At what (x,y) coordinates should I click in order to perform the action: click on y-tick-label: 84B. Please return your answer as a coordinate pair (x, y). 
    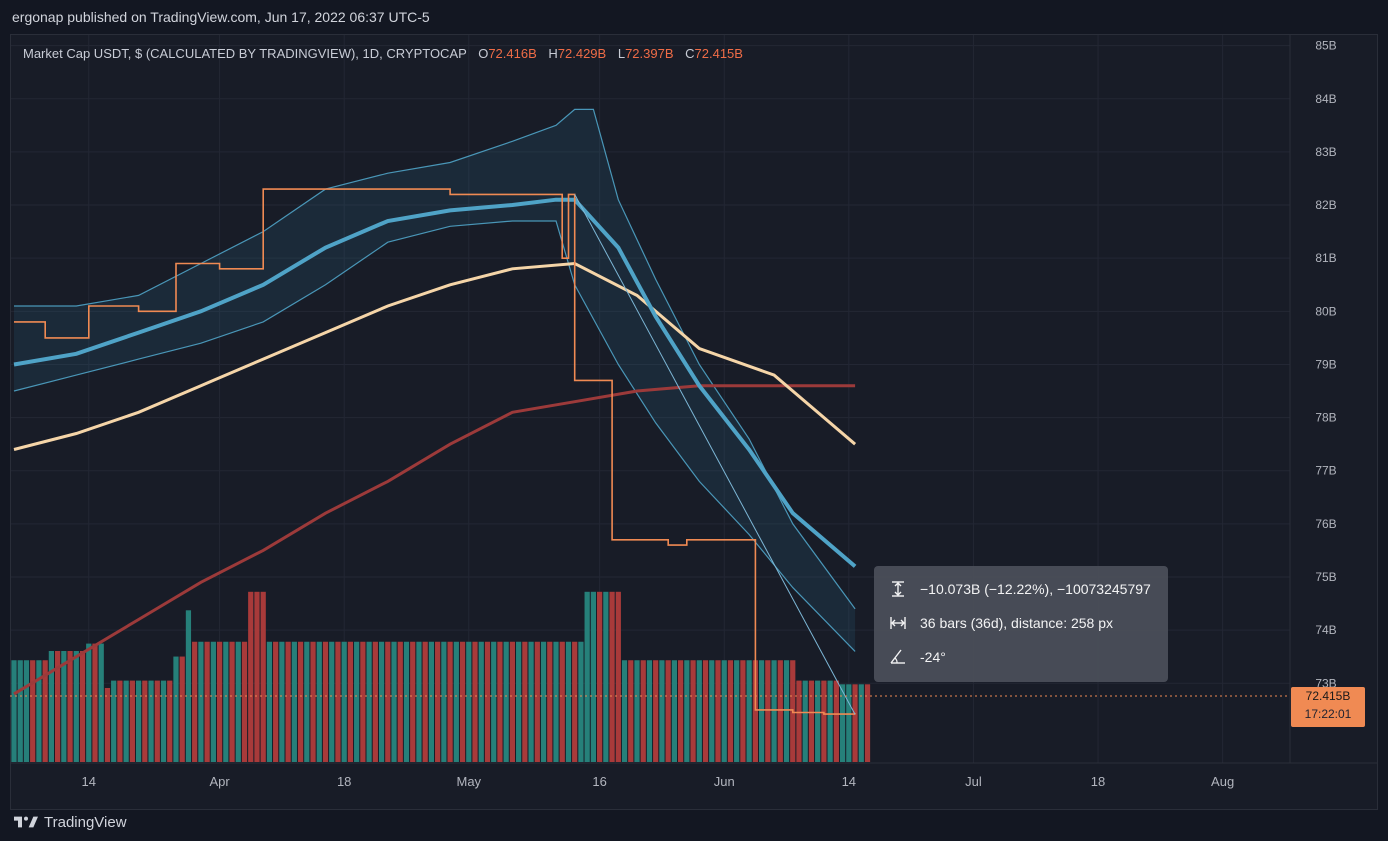
    Looking at the image, I should click on (1325, 99).